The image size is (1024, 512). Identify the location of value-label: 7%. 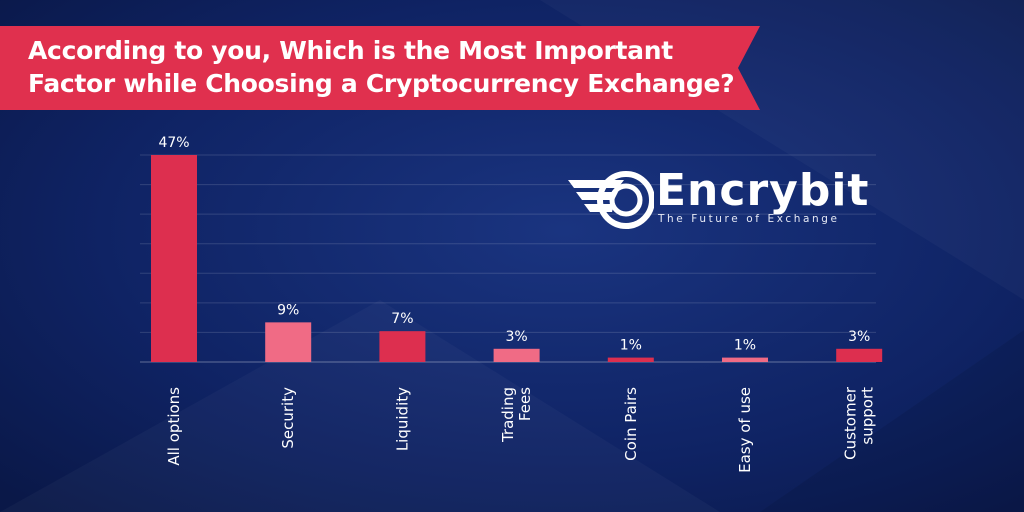
(402, 319).